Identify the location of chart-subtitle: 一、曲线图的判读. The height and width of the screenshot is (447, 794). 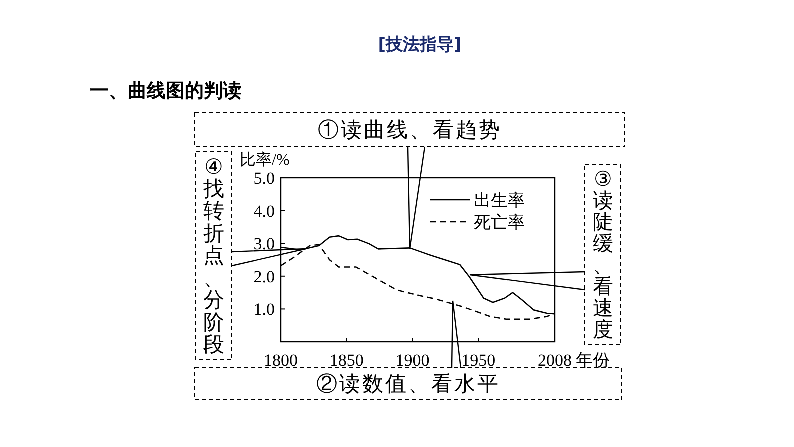
(166, 91).